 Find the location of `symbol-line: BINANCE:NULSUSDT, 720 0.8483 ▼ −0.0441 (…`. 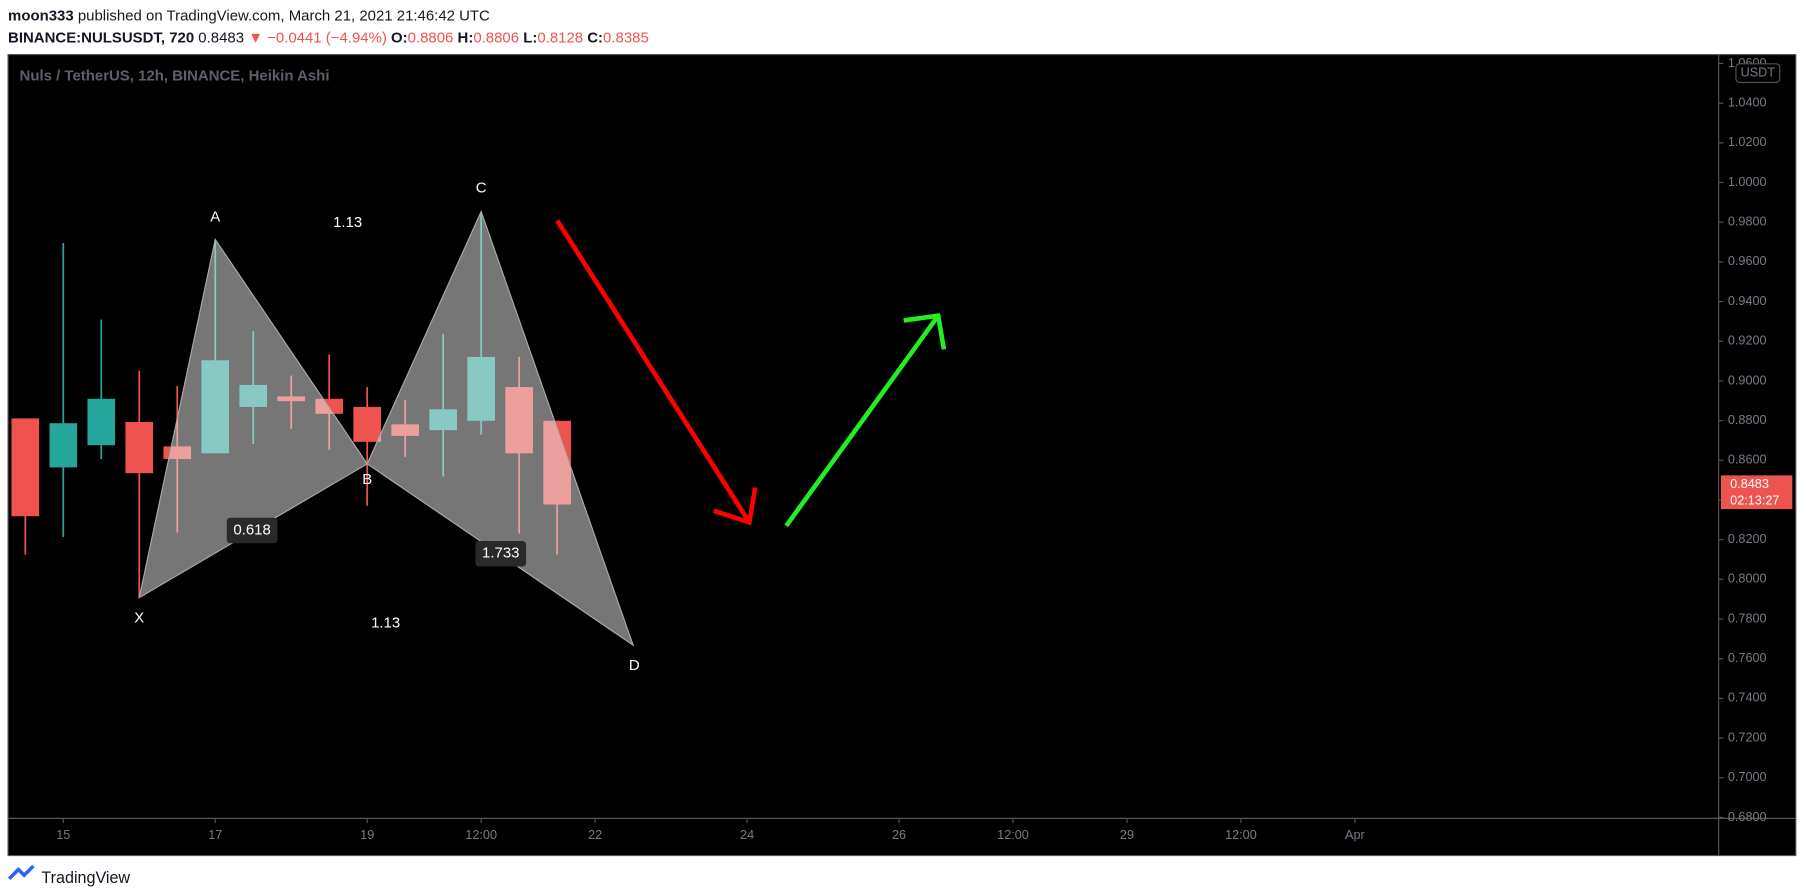

symbol-line: BINANCE:NULSUSDT, 720 0.8483 ▼ −0.0441 (… is located at coordinates (328, 37).